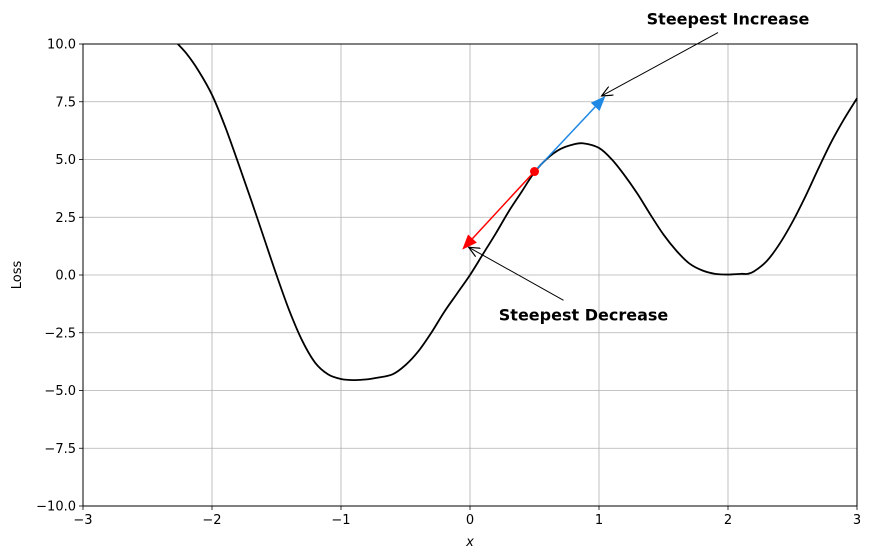 The width and height of the screenshot is (871, 559). What do you see at coordinates (728, 19) in the screenshot?
I see `annotation-steepest-increase-label: Steepest Increase` at bounding box center [728, 19].